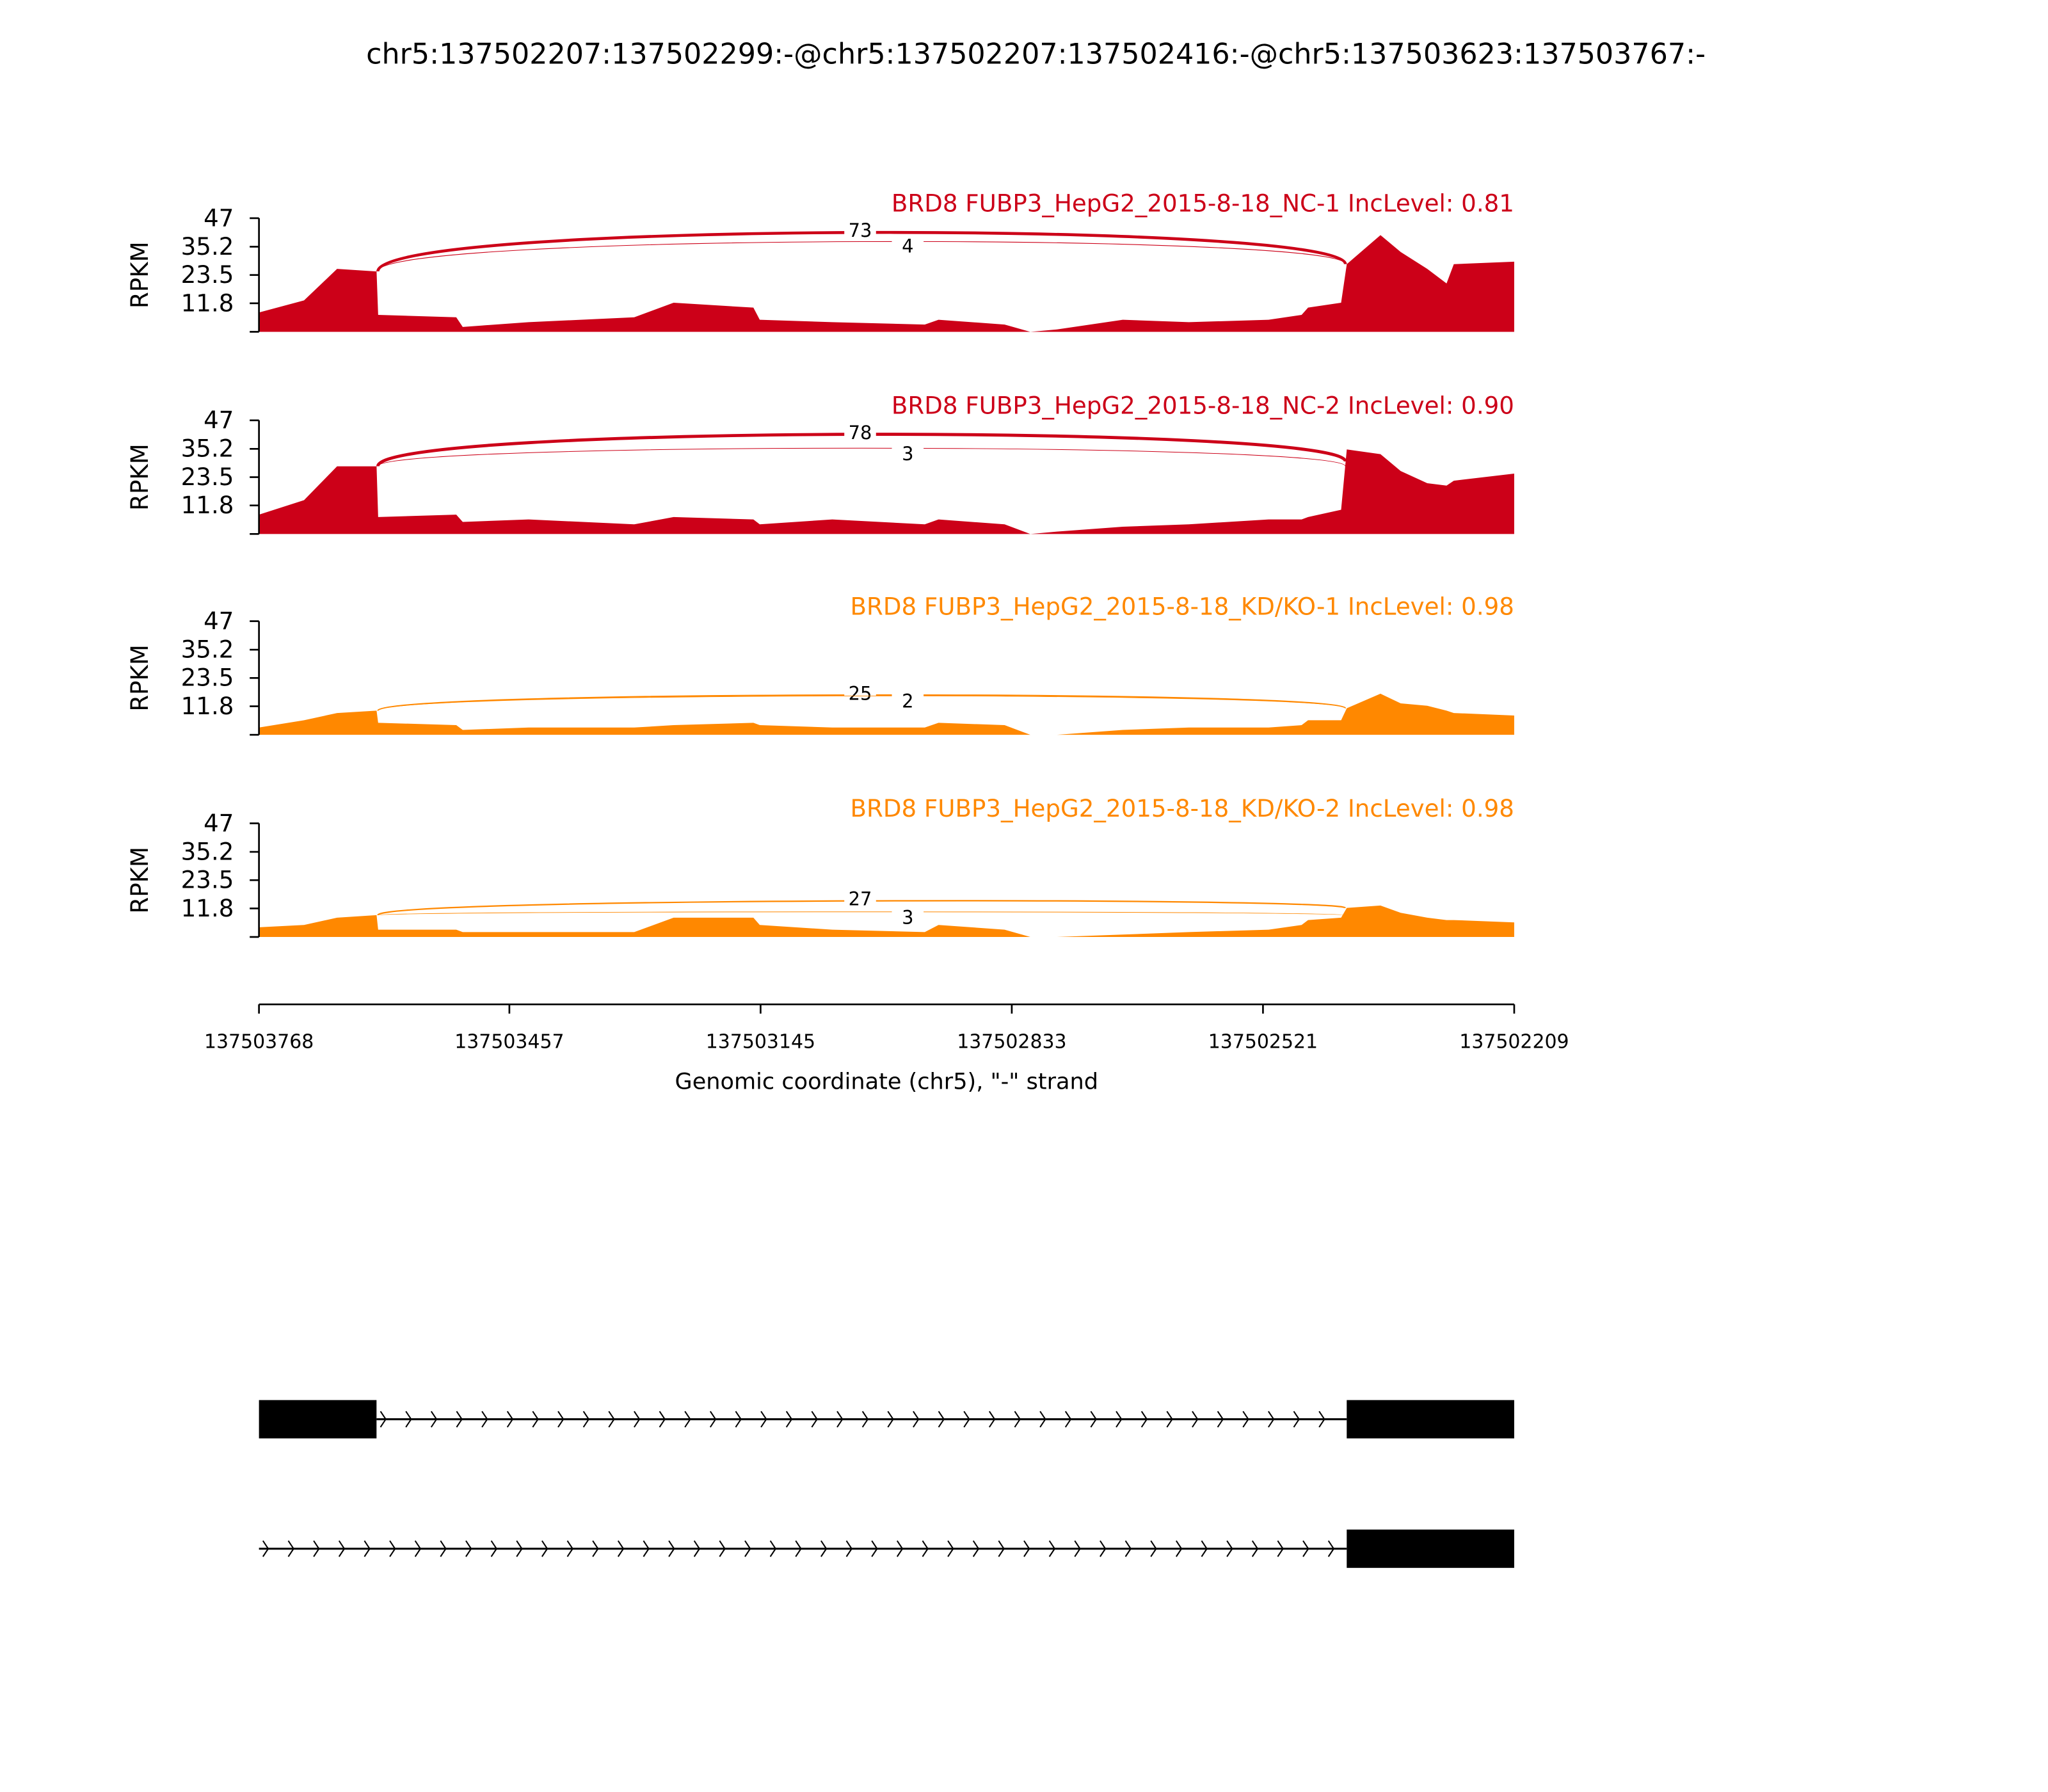 This screenshot has width=2048, height=1792. I want to click on junction-count: 25, so click(860, 694).